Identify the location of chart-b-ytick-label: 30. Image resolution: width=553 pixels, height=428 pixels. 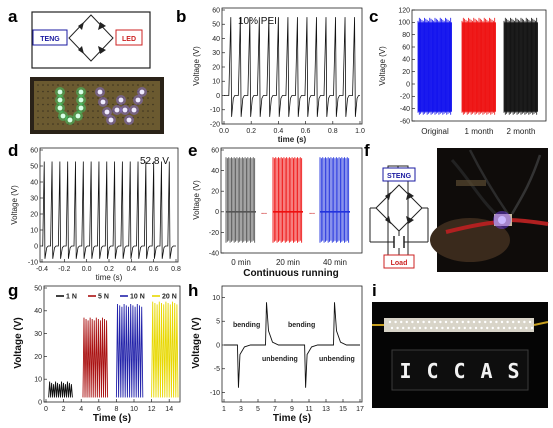
(216, 53).